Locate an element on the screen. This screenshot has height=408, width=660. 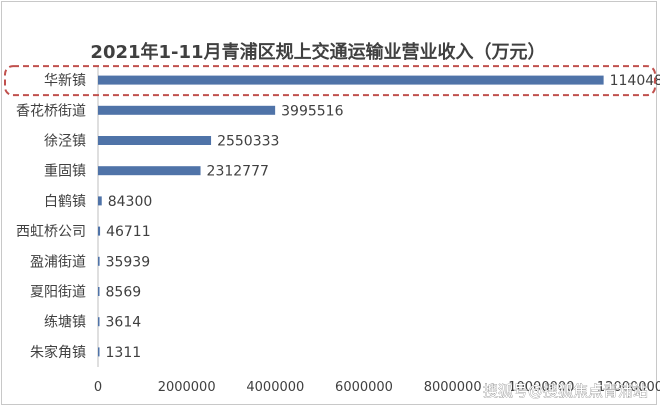
category-label: 香花桥街道 is located at coordinates (51, 111).